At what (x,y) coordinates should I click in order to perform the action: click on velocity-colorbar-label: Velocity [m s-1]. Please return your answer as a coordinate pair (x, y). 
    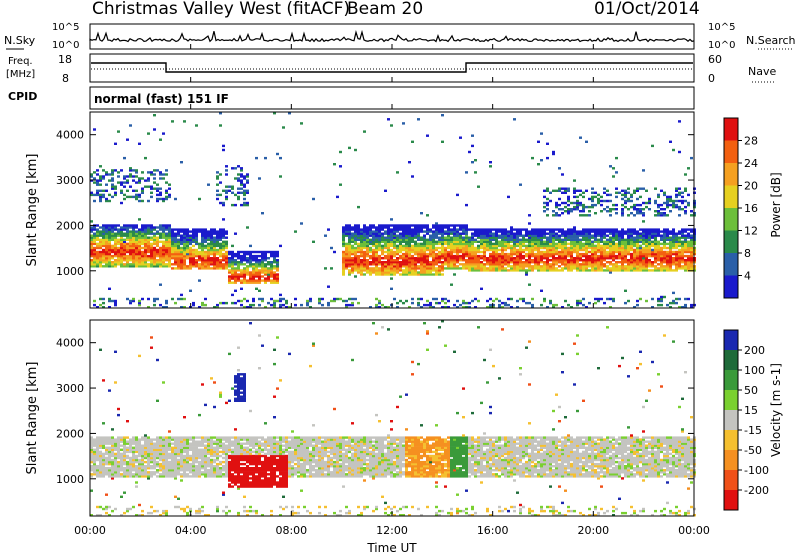
    Looking at the image, I should click on (776, 410).